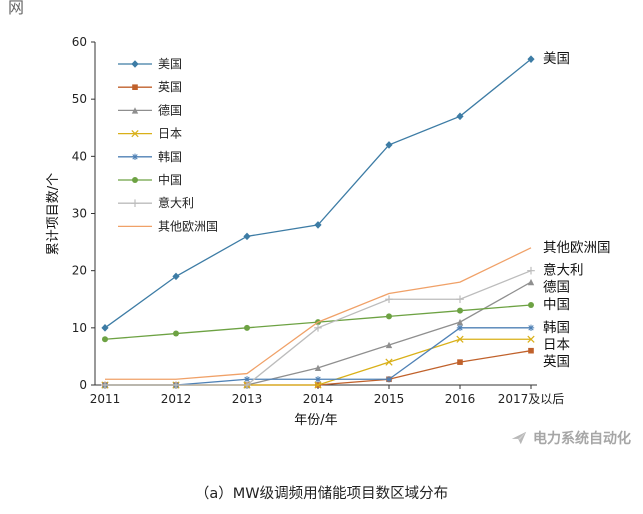  What do you see at coordinates (247, 399) in the screenshot?
I see `x-tick-label: 2013` at bounding box center [247, 399].